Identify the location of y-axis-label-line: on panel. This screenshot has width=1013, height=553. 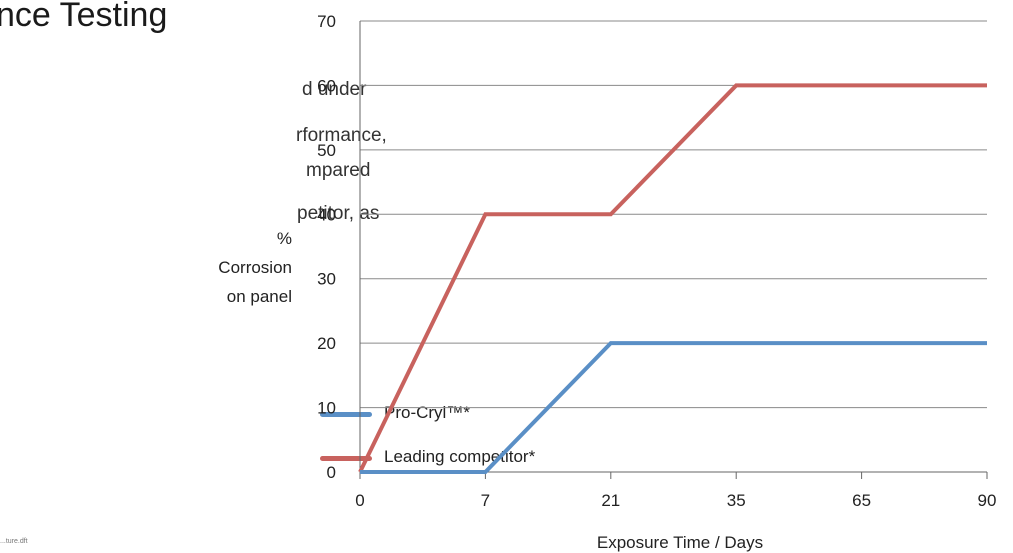
(259, 296).